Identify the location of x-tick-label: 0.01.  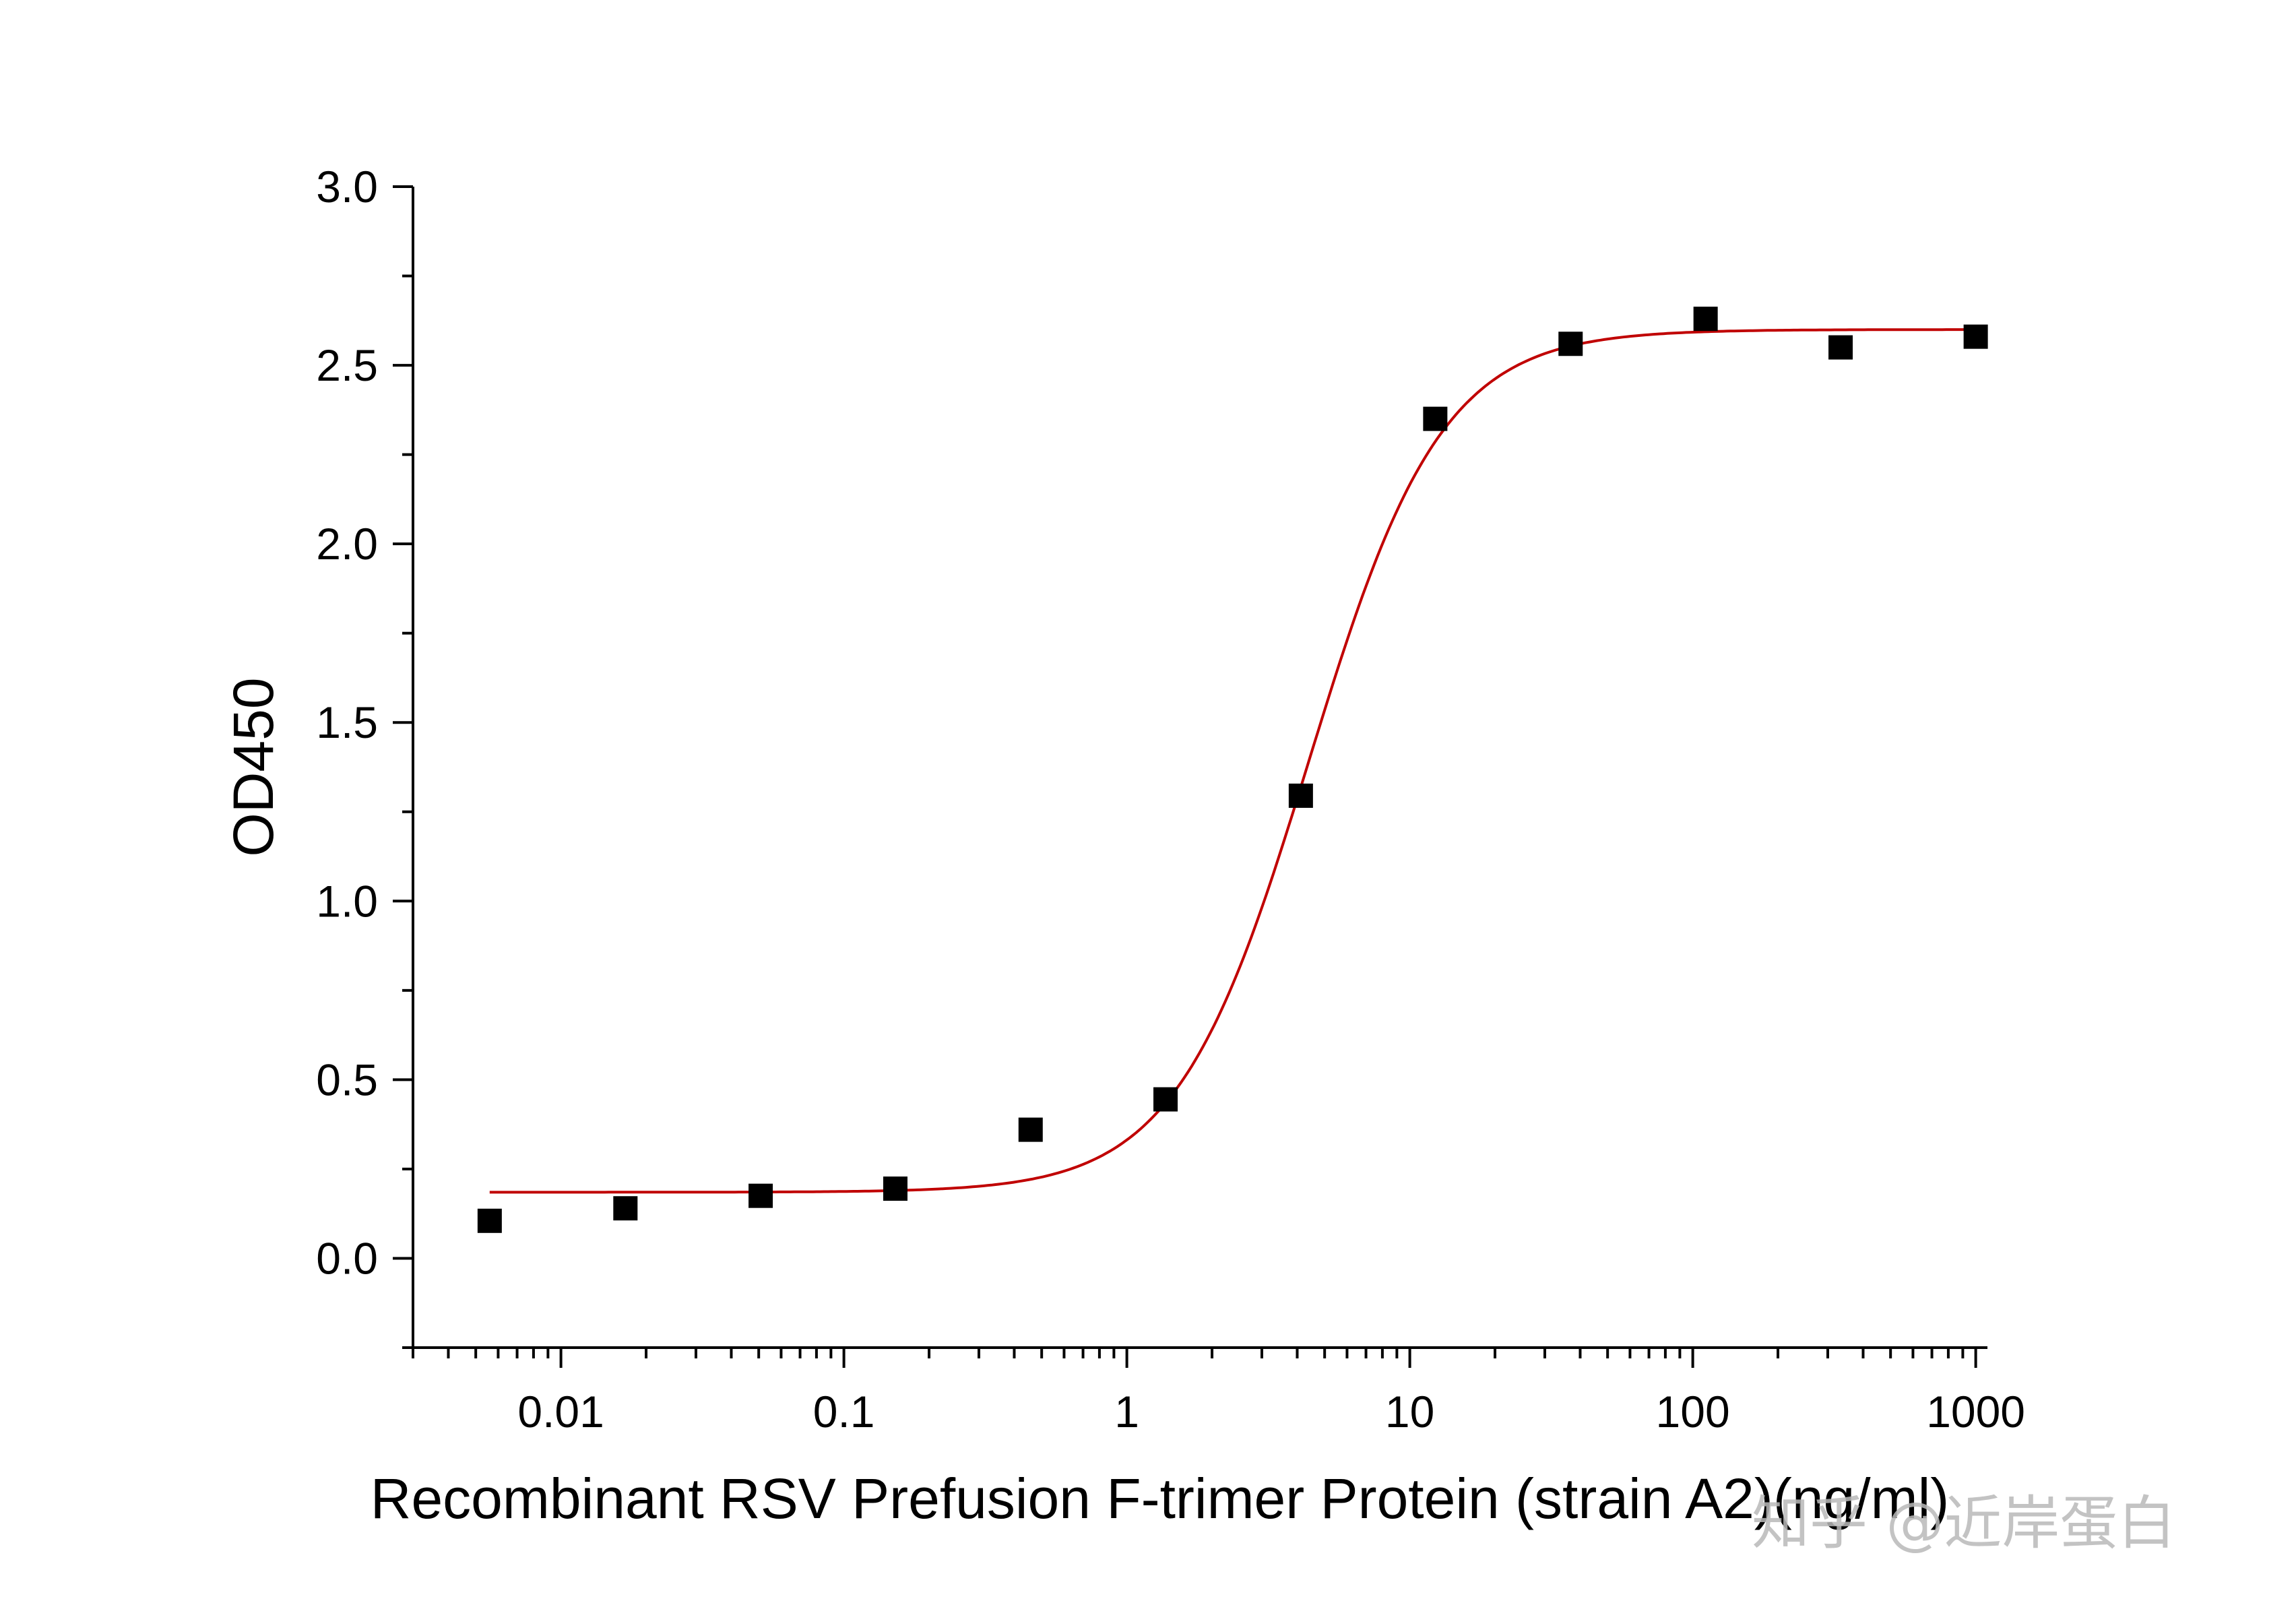
(560, 1412).